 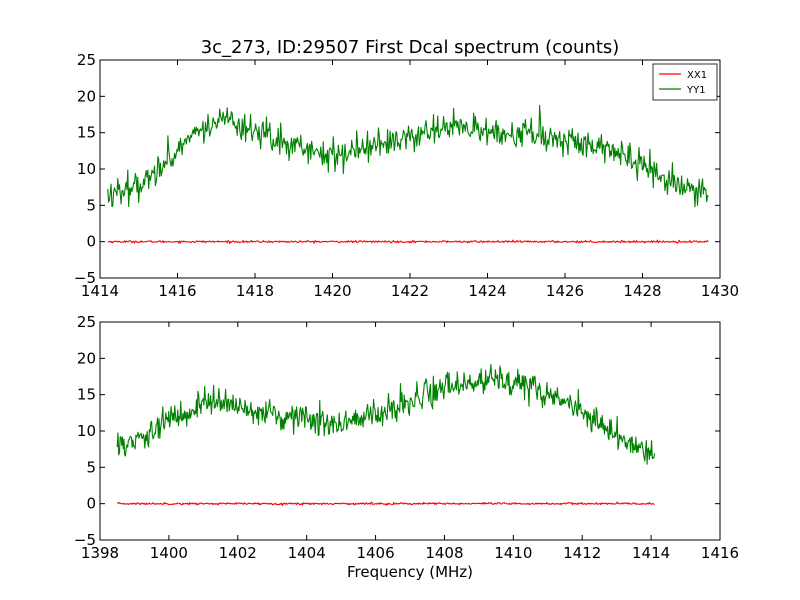 I want to click on x-tick-label: 1398, so click(x=100, y=553).